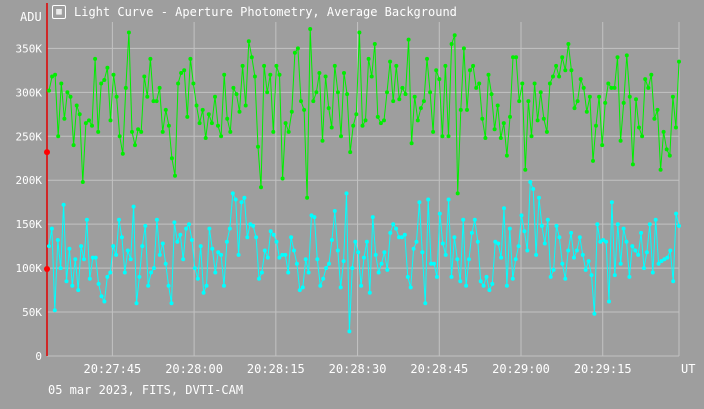 This screenshot has width=704, height=409. What do you see at coordinates (439, 369) in the screenshot?
I see `x-tick-label: 20:28:45` at bounding box center [439, 369].